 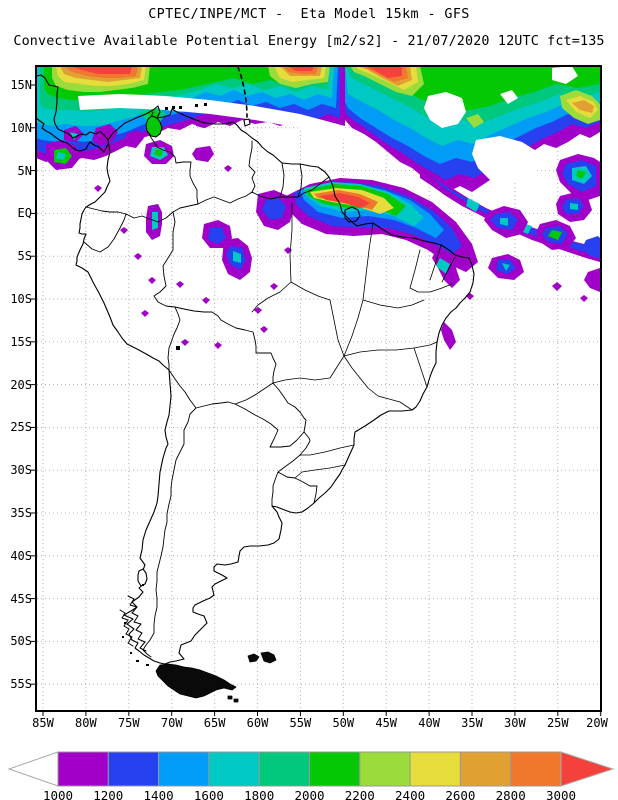 What do you see at coordinates (352, 214) in the screenshot?
I see `marajo-island` at bounding box center [352, 214].